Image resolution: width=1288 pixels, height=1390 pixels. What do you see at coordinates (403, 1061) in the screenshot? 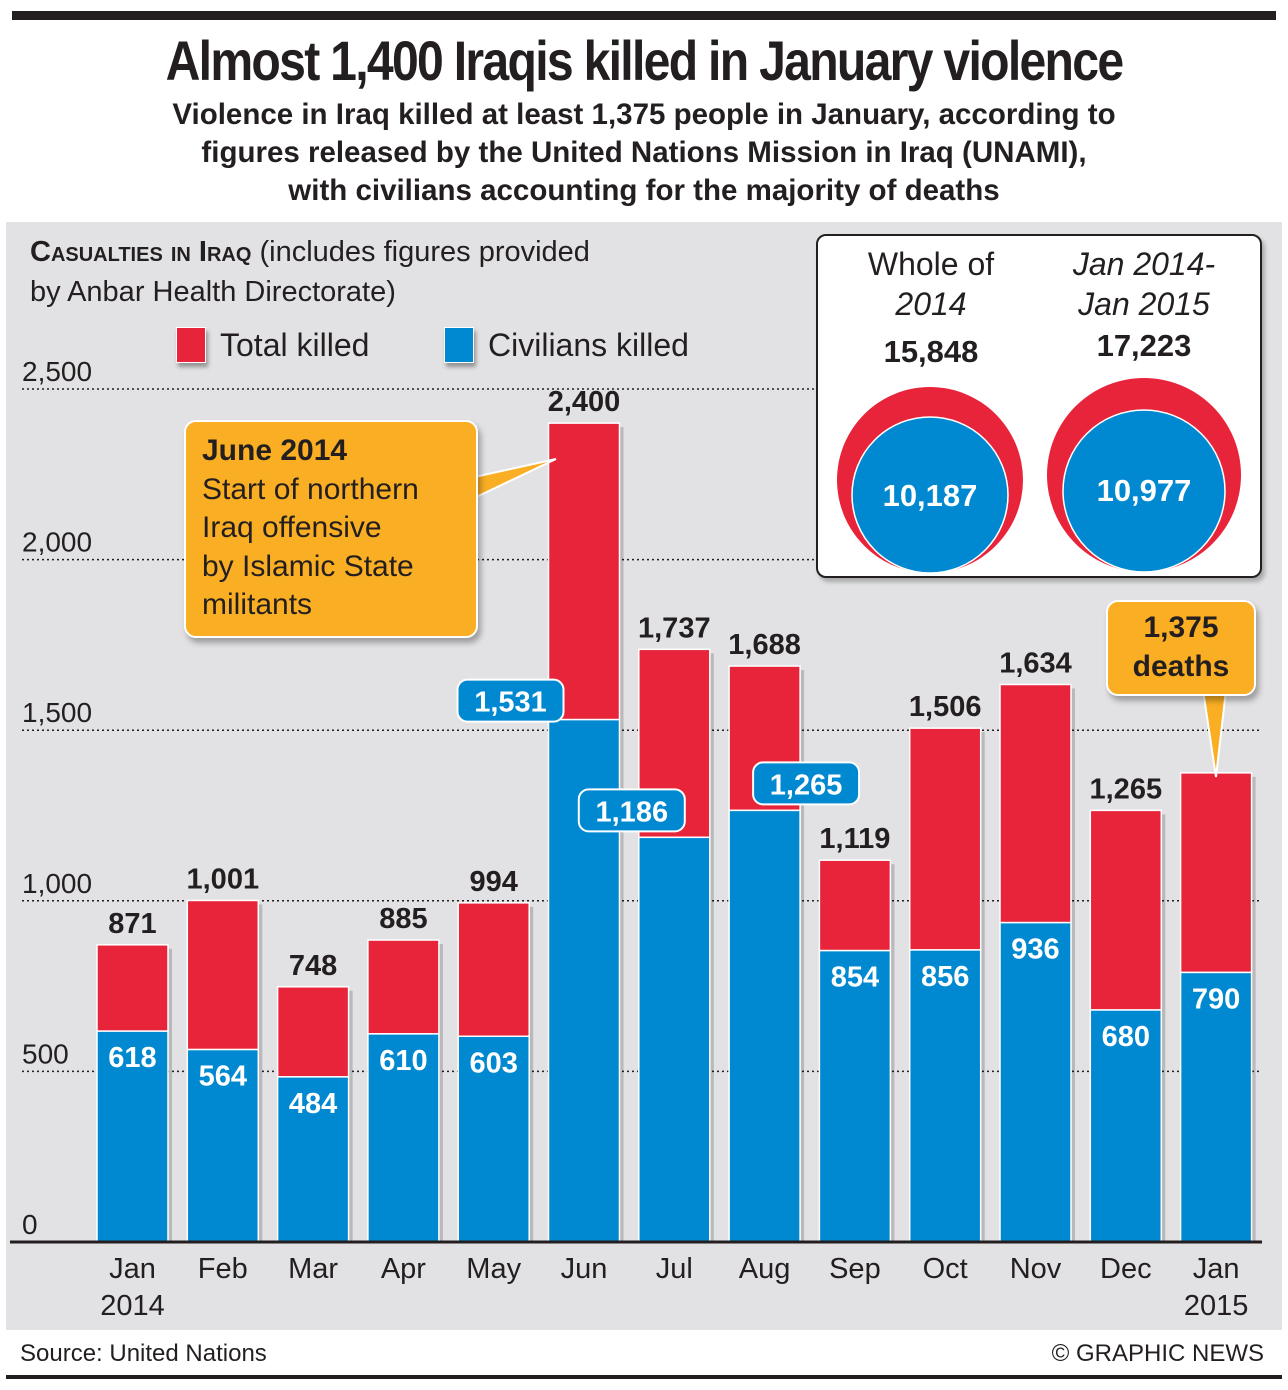
I see `civilians-value-label: 610` at bounding box center [403, 1061].